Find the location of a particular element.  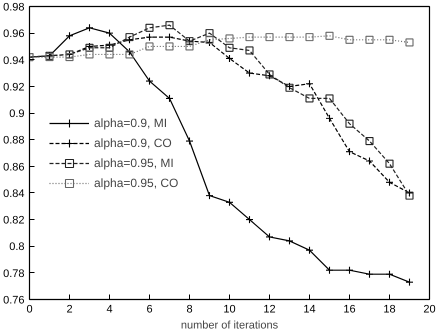

y-tick-label: 0.86 is located at coordinates (14, 167).